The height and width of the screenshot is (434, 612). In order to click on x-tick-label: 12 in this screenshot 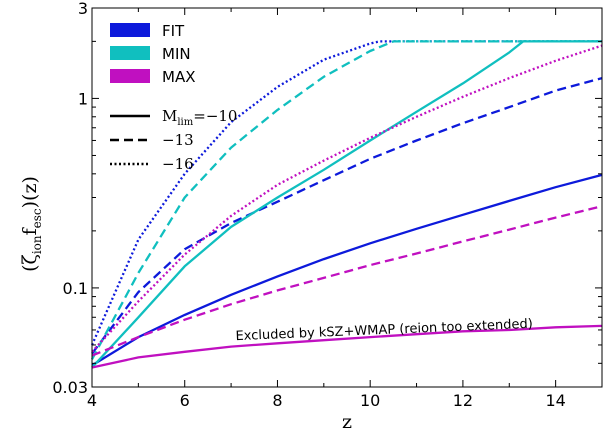, I will do `click(463, 400)`.